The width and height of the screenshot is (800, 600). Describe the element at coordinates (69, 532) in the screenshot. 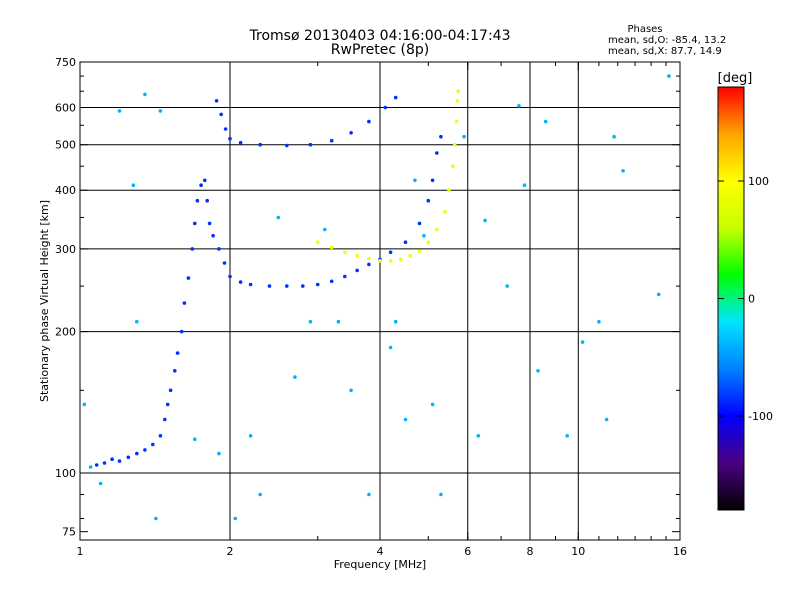

I see `y-tick-label: 75` at that location.